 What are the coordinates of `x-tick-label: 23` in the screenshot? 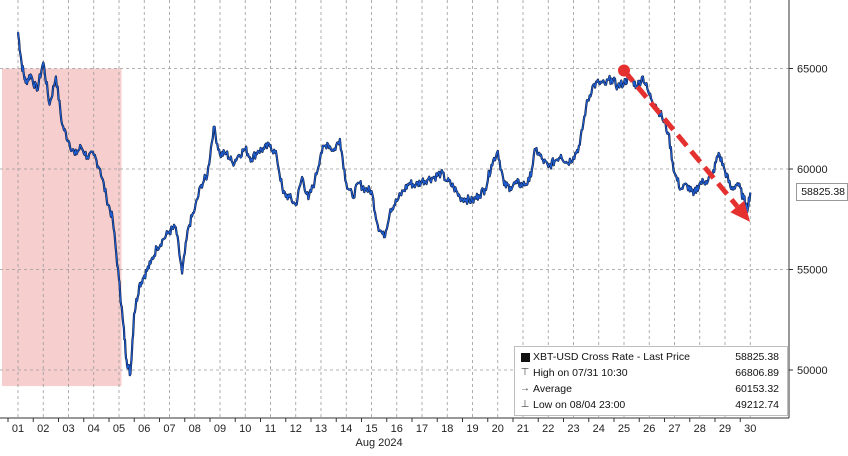 It's located at (573, 429).